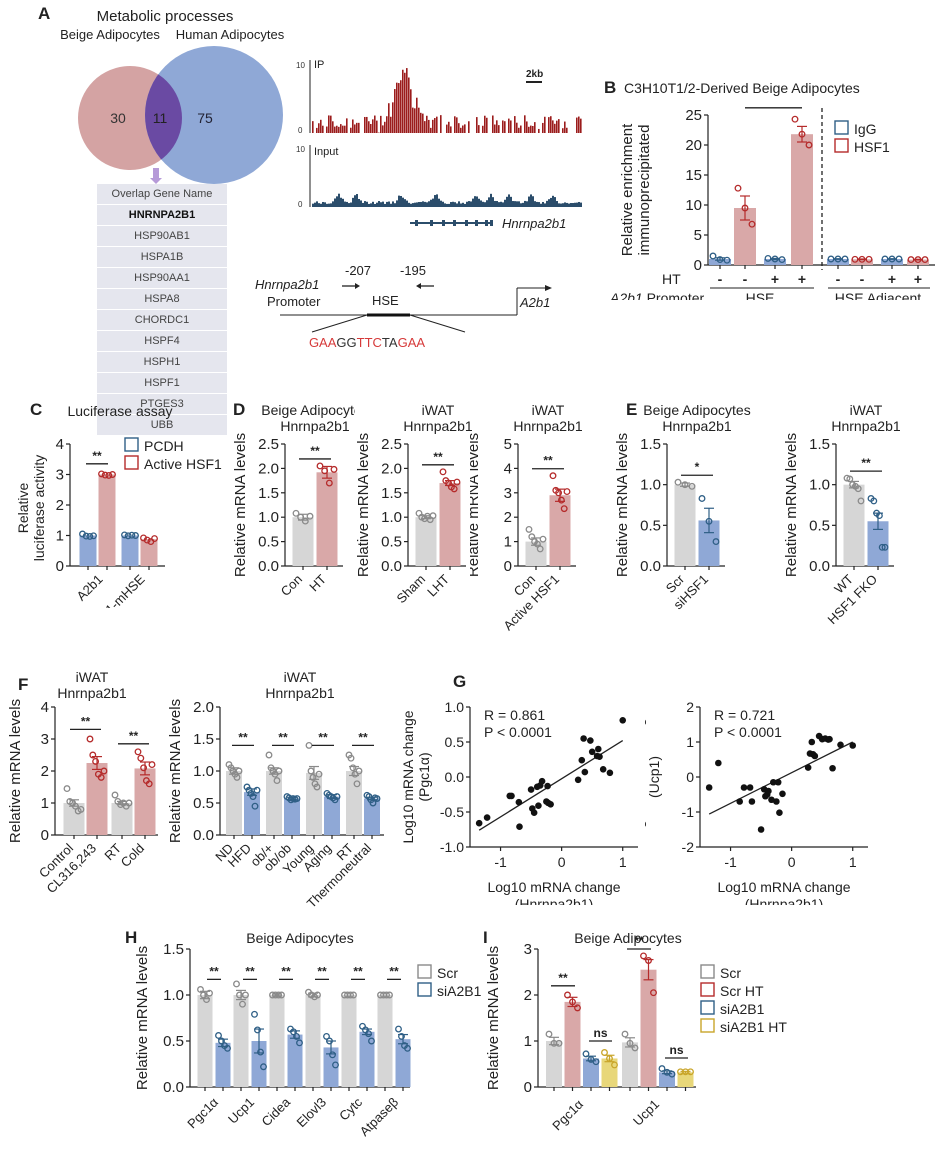  What do you see at coordinates (287, 1018) in the screenshot?
I see `chart-H-plot: 0.0 0.5 1.0 1.5 ** ** ** ** ** **` at bounding box center [287, 1018].